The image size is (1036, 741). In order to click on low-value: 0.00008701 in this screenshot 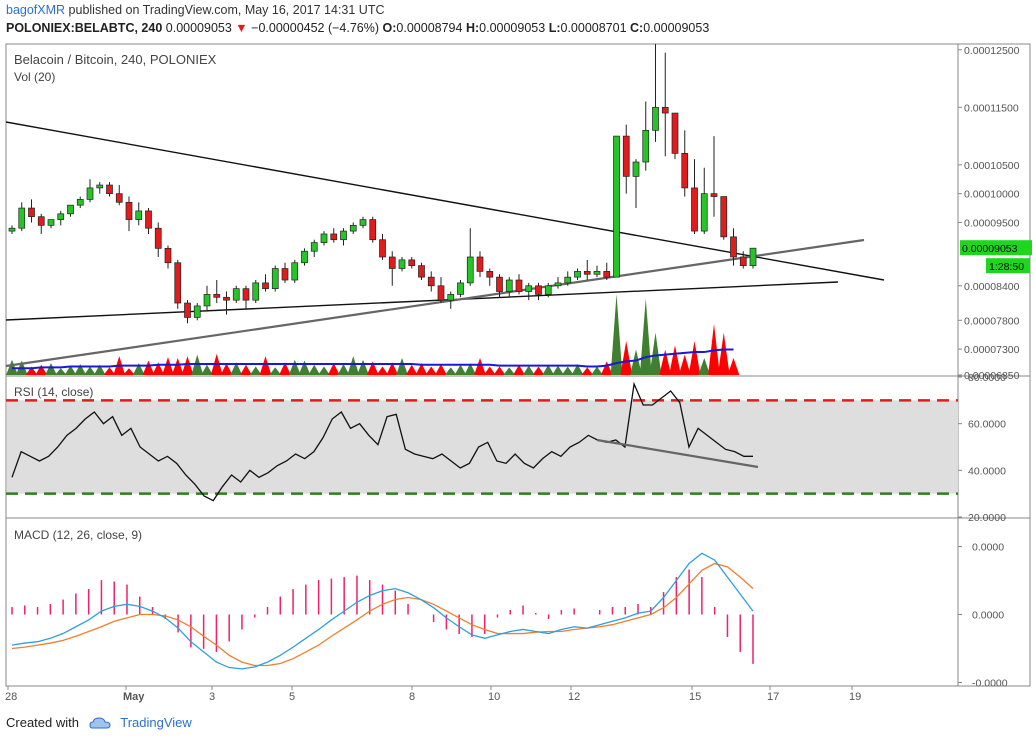, I will do `click(593, 28)`.